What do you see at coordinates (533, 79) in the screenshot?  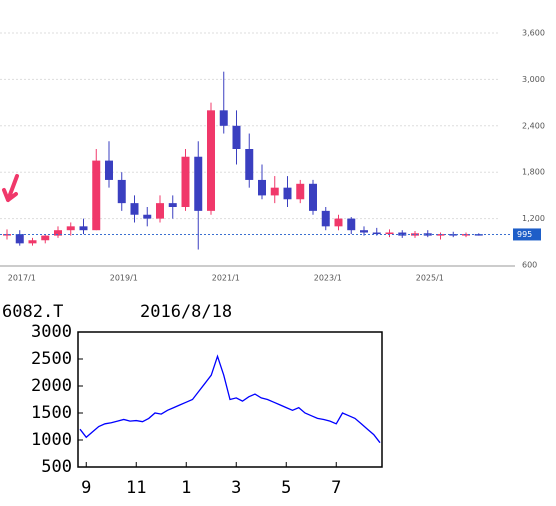 I see `y-tick-label: 3,000` at bounding box center [533, 79].